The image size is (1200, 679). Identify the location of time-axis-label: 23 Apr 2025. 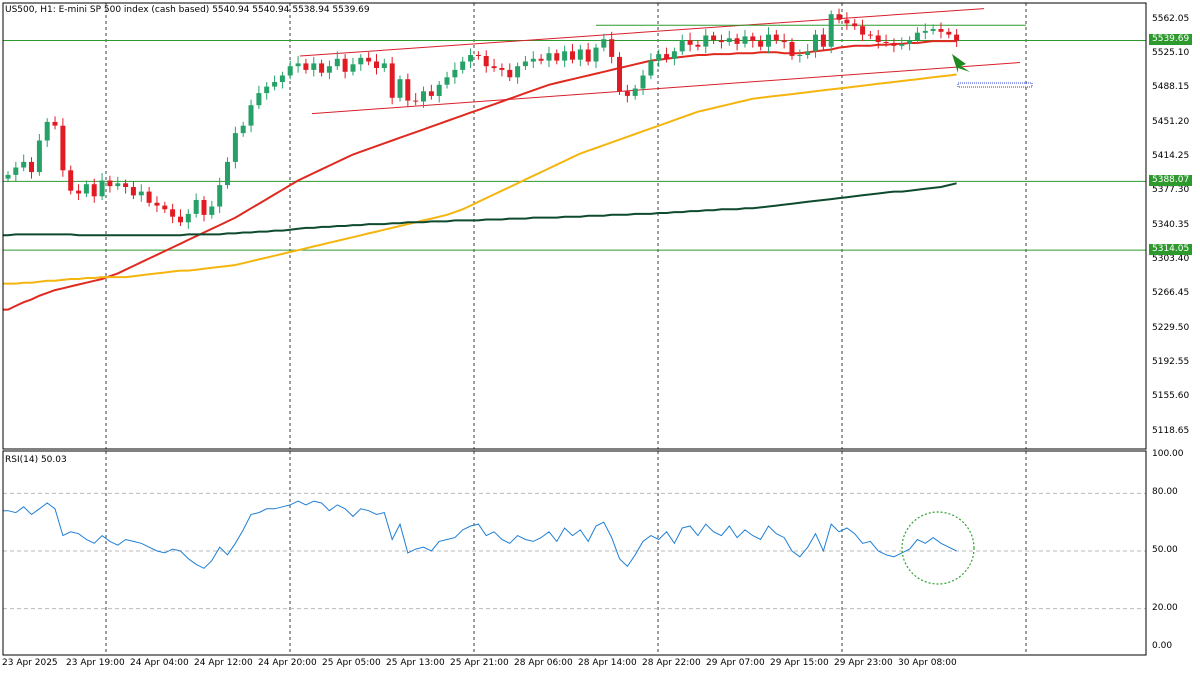
(30, 663).